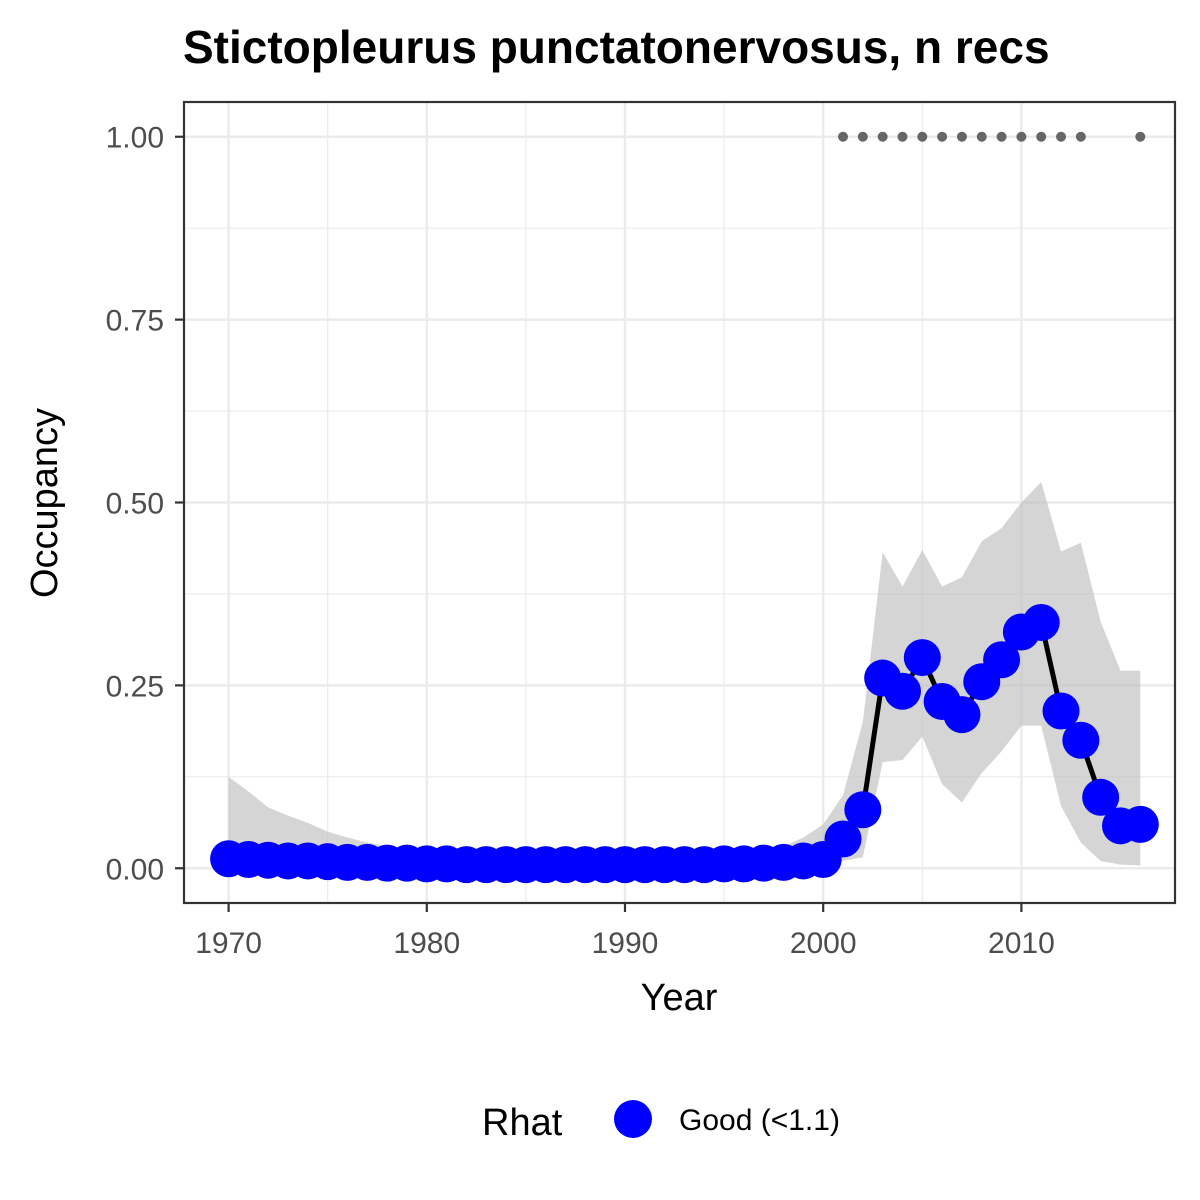 The height and width of the screenshot is (1200, 1200). Describe the element at coordinates (522, 1123) in the screenshot. I see `legend-title: Rhat` at that location.